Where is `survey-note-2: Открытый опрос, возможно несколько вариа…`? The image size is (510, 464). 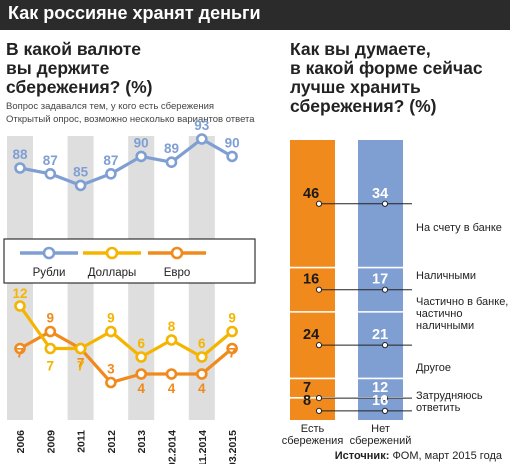 survey-note-2: Открытый опрос, возможно несколько вариа… is located at coordinates (130, 119).